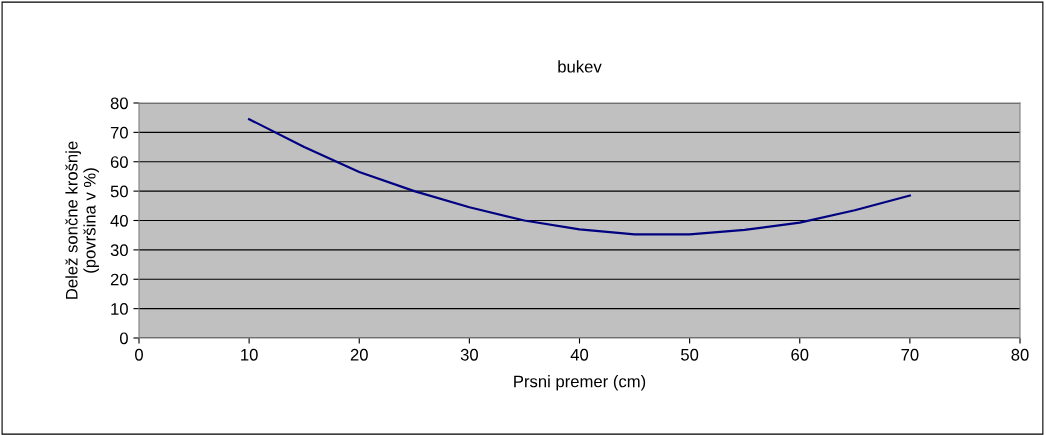 The image size is (1046, 435). What do you see at coordinates (580, 66) in the screenshot?
I see `chart-title: bukev` at bounding box center [580, 66].